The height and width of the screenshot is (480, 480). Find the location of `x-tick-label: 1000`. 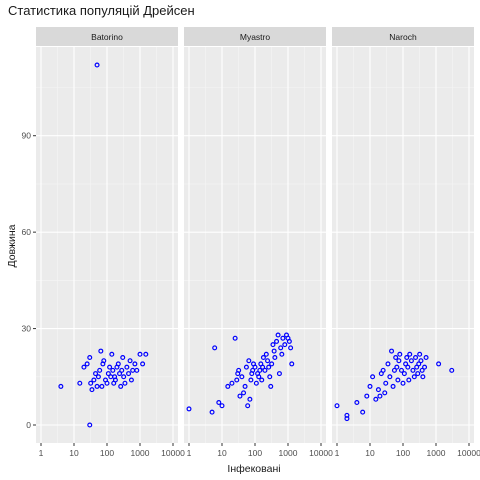

x-tick-label: 1000 is located at coordinates (436, 453).